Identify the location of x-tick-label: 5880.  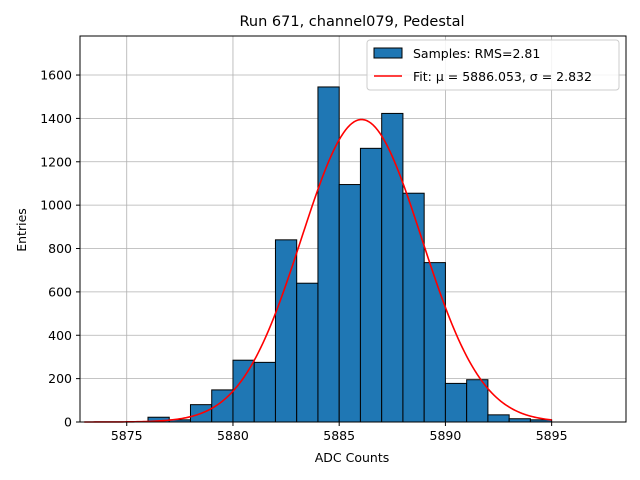
(233, 435).